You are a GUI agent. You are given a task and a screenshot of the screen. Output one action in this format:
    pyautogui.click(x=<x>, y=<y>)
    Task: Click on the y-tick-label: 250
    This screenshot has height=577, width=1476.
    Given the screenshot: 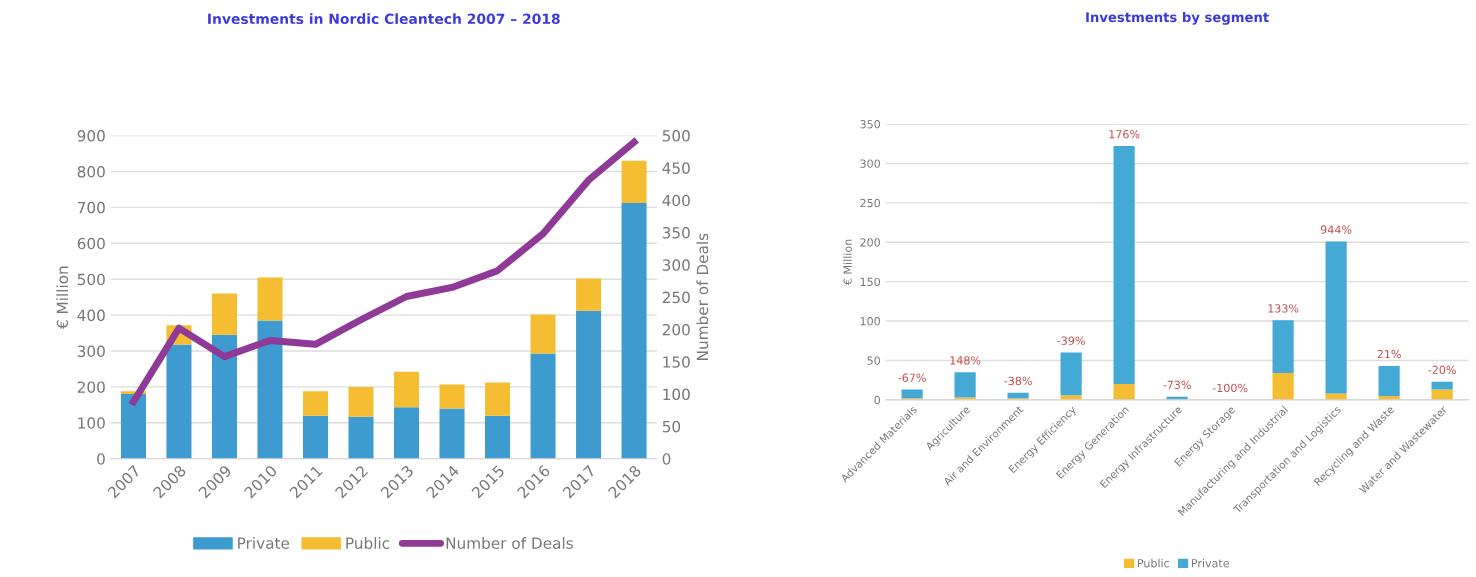 What is the action you would take?
    pyautogui.click(x=870, y=203)
    